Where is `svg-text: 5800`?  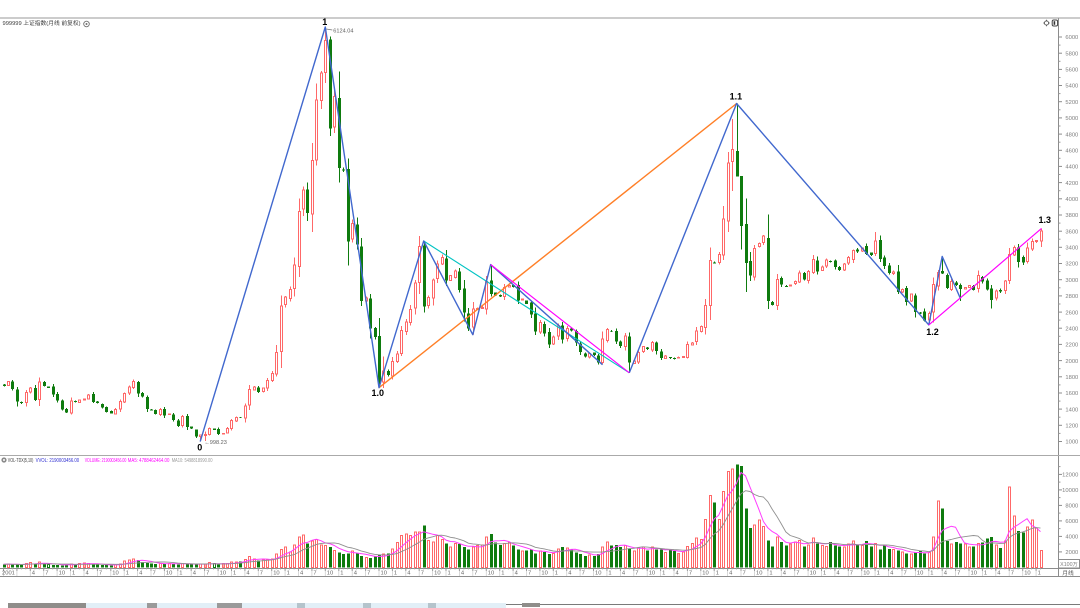 svg-text: 5800 is located at coordinates (1071, 54).